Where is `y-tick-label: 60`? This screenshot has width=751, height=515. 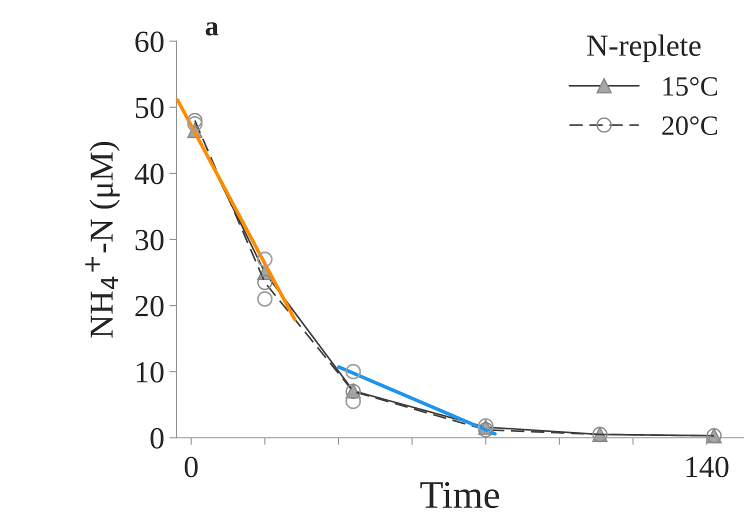
y-tick-label: 60 is located at coordinates (149, 41).